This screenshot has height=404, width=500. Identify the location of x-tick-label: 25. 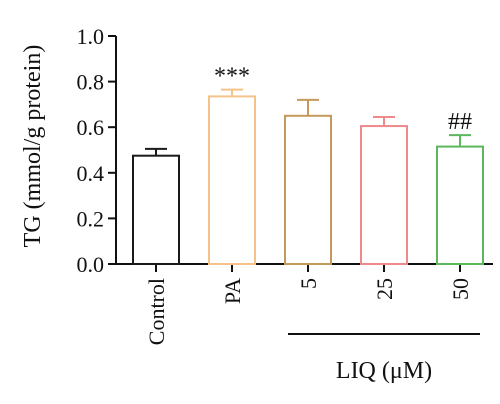
(384, 289).